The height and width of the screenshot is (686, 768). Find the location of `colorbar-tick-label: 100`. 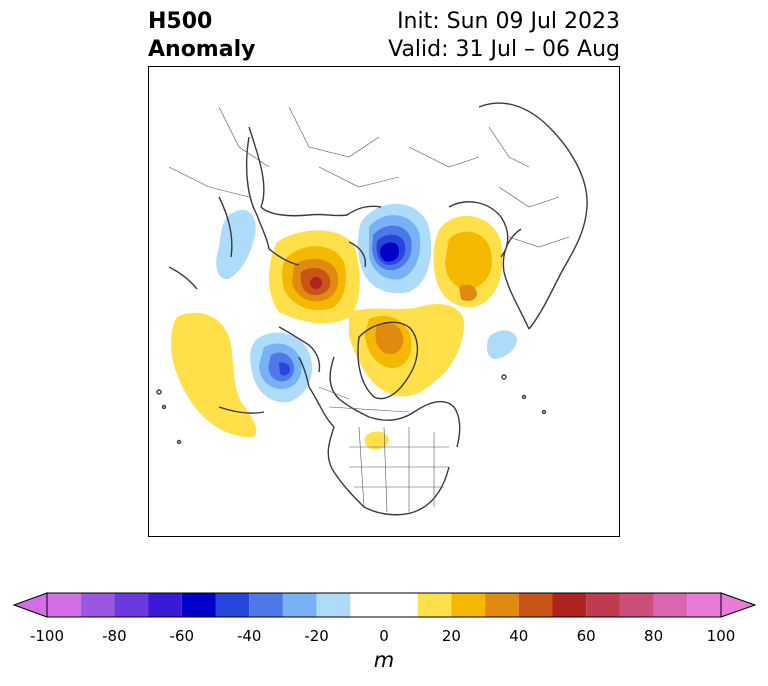

colorbar-tick-label: 100 is located at coordinates (721, 636).